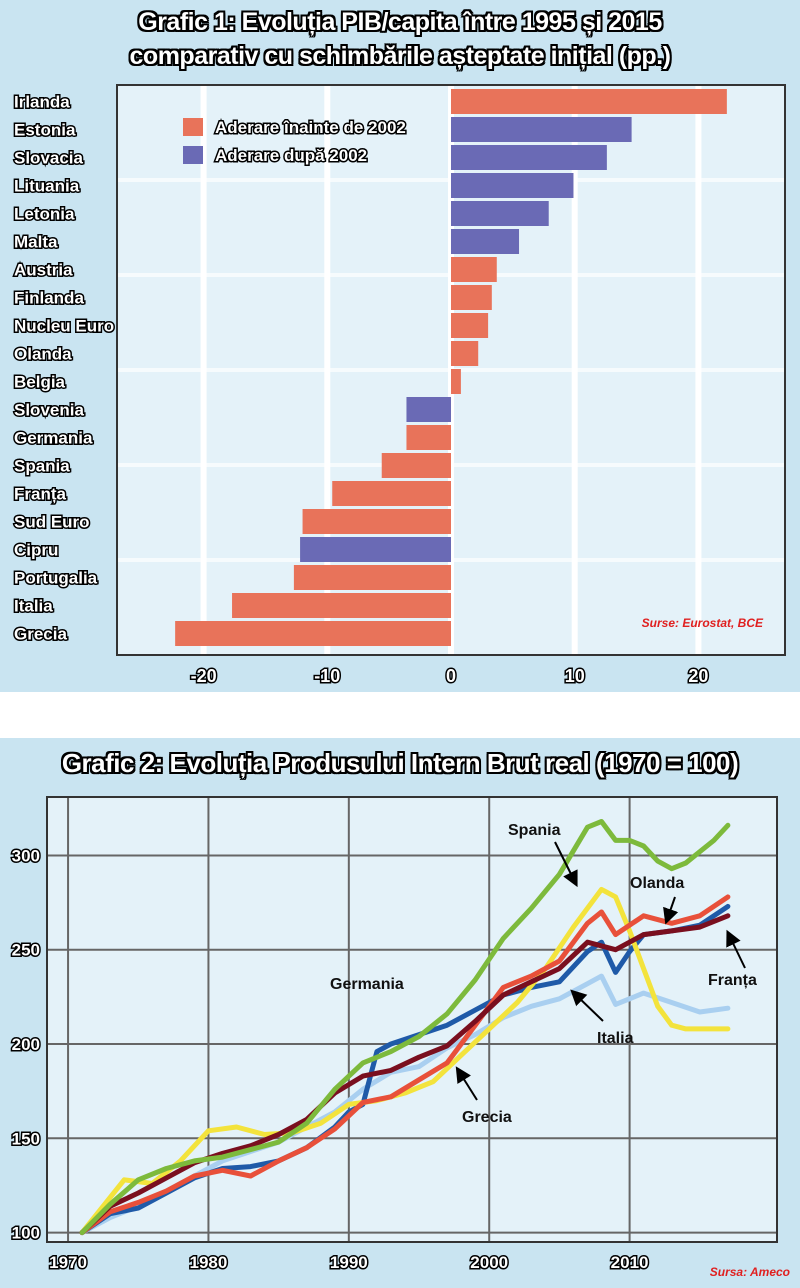  I want to click on category-label: Italia, so click(33, 606).